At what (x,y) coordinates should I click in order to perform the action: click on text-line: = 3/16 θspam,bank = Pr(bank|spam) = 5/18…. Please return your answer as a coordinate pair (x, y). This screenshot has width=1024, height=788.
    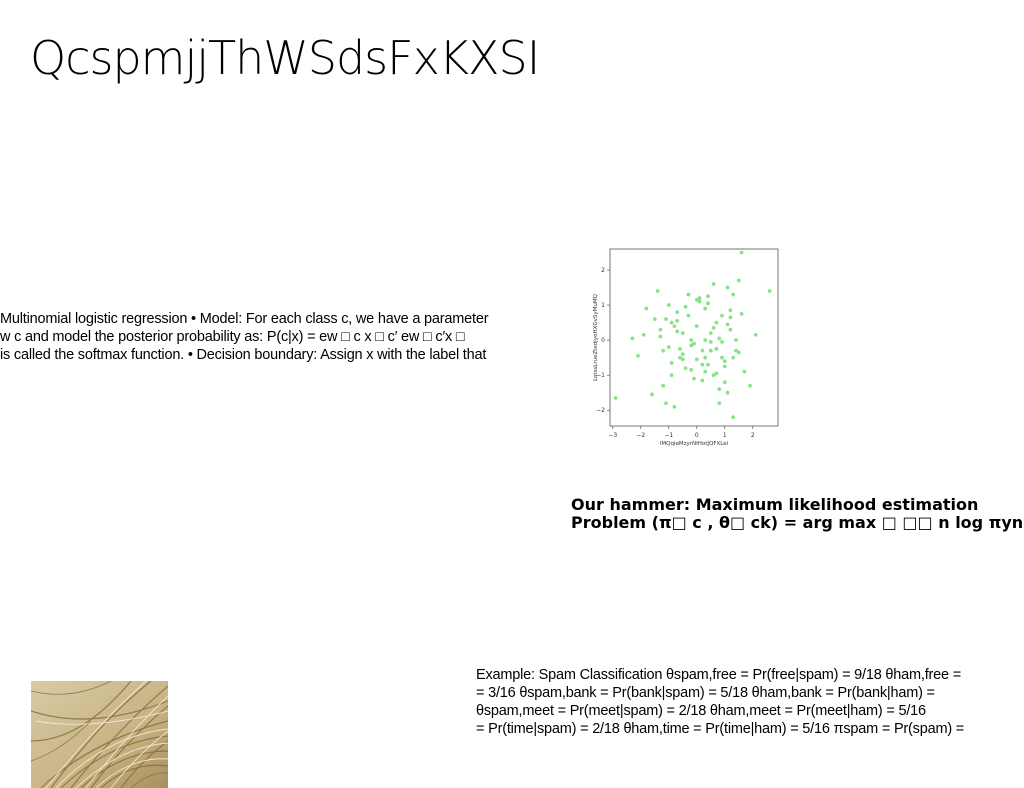
    Looking at the image, I should click on (705, 693).